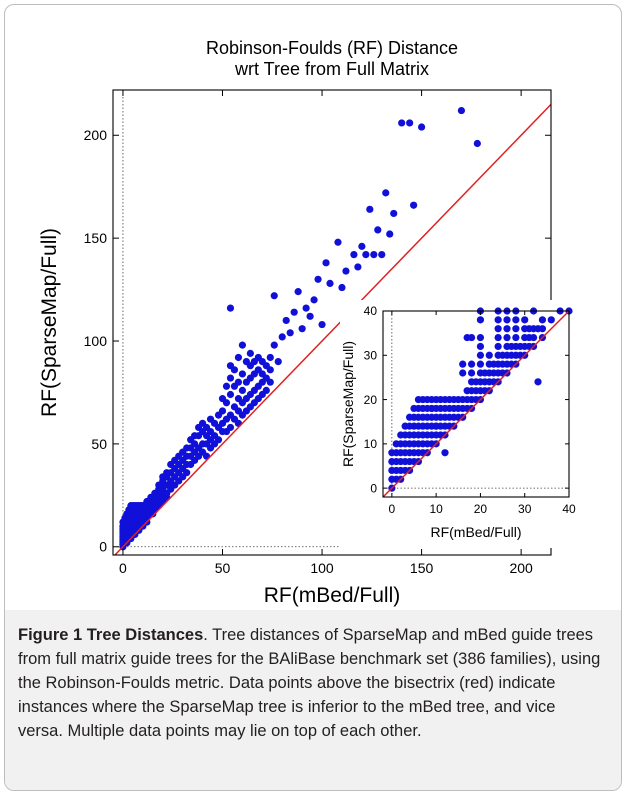 Image resolution: width=628 pixels, height=797 pixels. What do you see at coordinates (332, 48) in the screenshot?
I see `chart-title: Robinson-Foulds (RF) Distance` at bounding box center [332, 48].